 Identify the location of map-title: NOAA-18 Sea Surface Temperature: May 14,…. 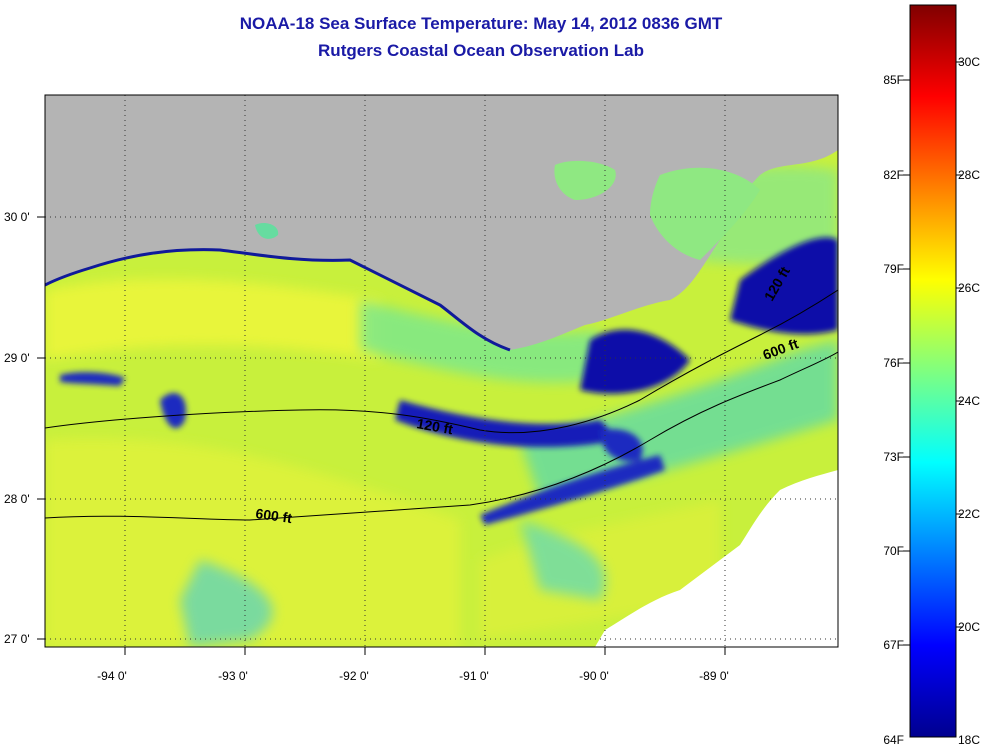
(481, 23).